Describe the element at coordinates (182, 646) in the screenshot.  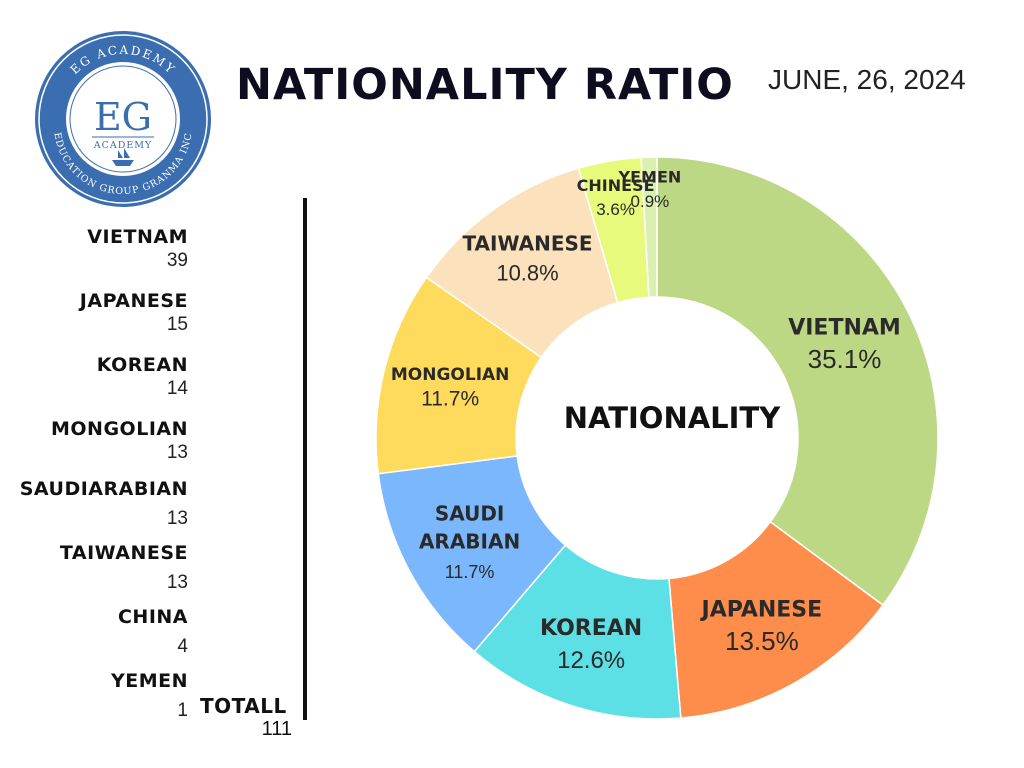
I see `legend-item-count: 4` at that location.